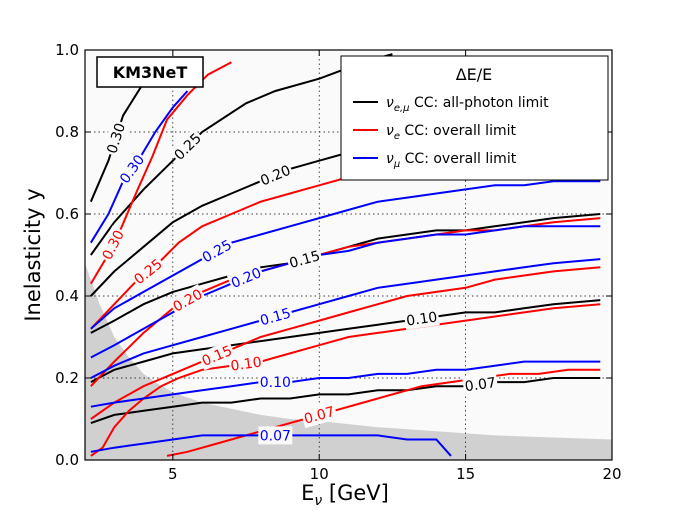 This screenshot has height=511, width=678. What do you see at coordinates (67, 296) in the screenshot?
I see `y-tick-label: 0.4` at bounding box center [67, 296].